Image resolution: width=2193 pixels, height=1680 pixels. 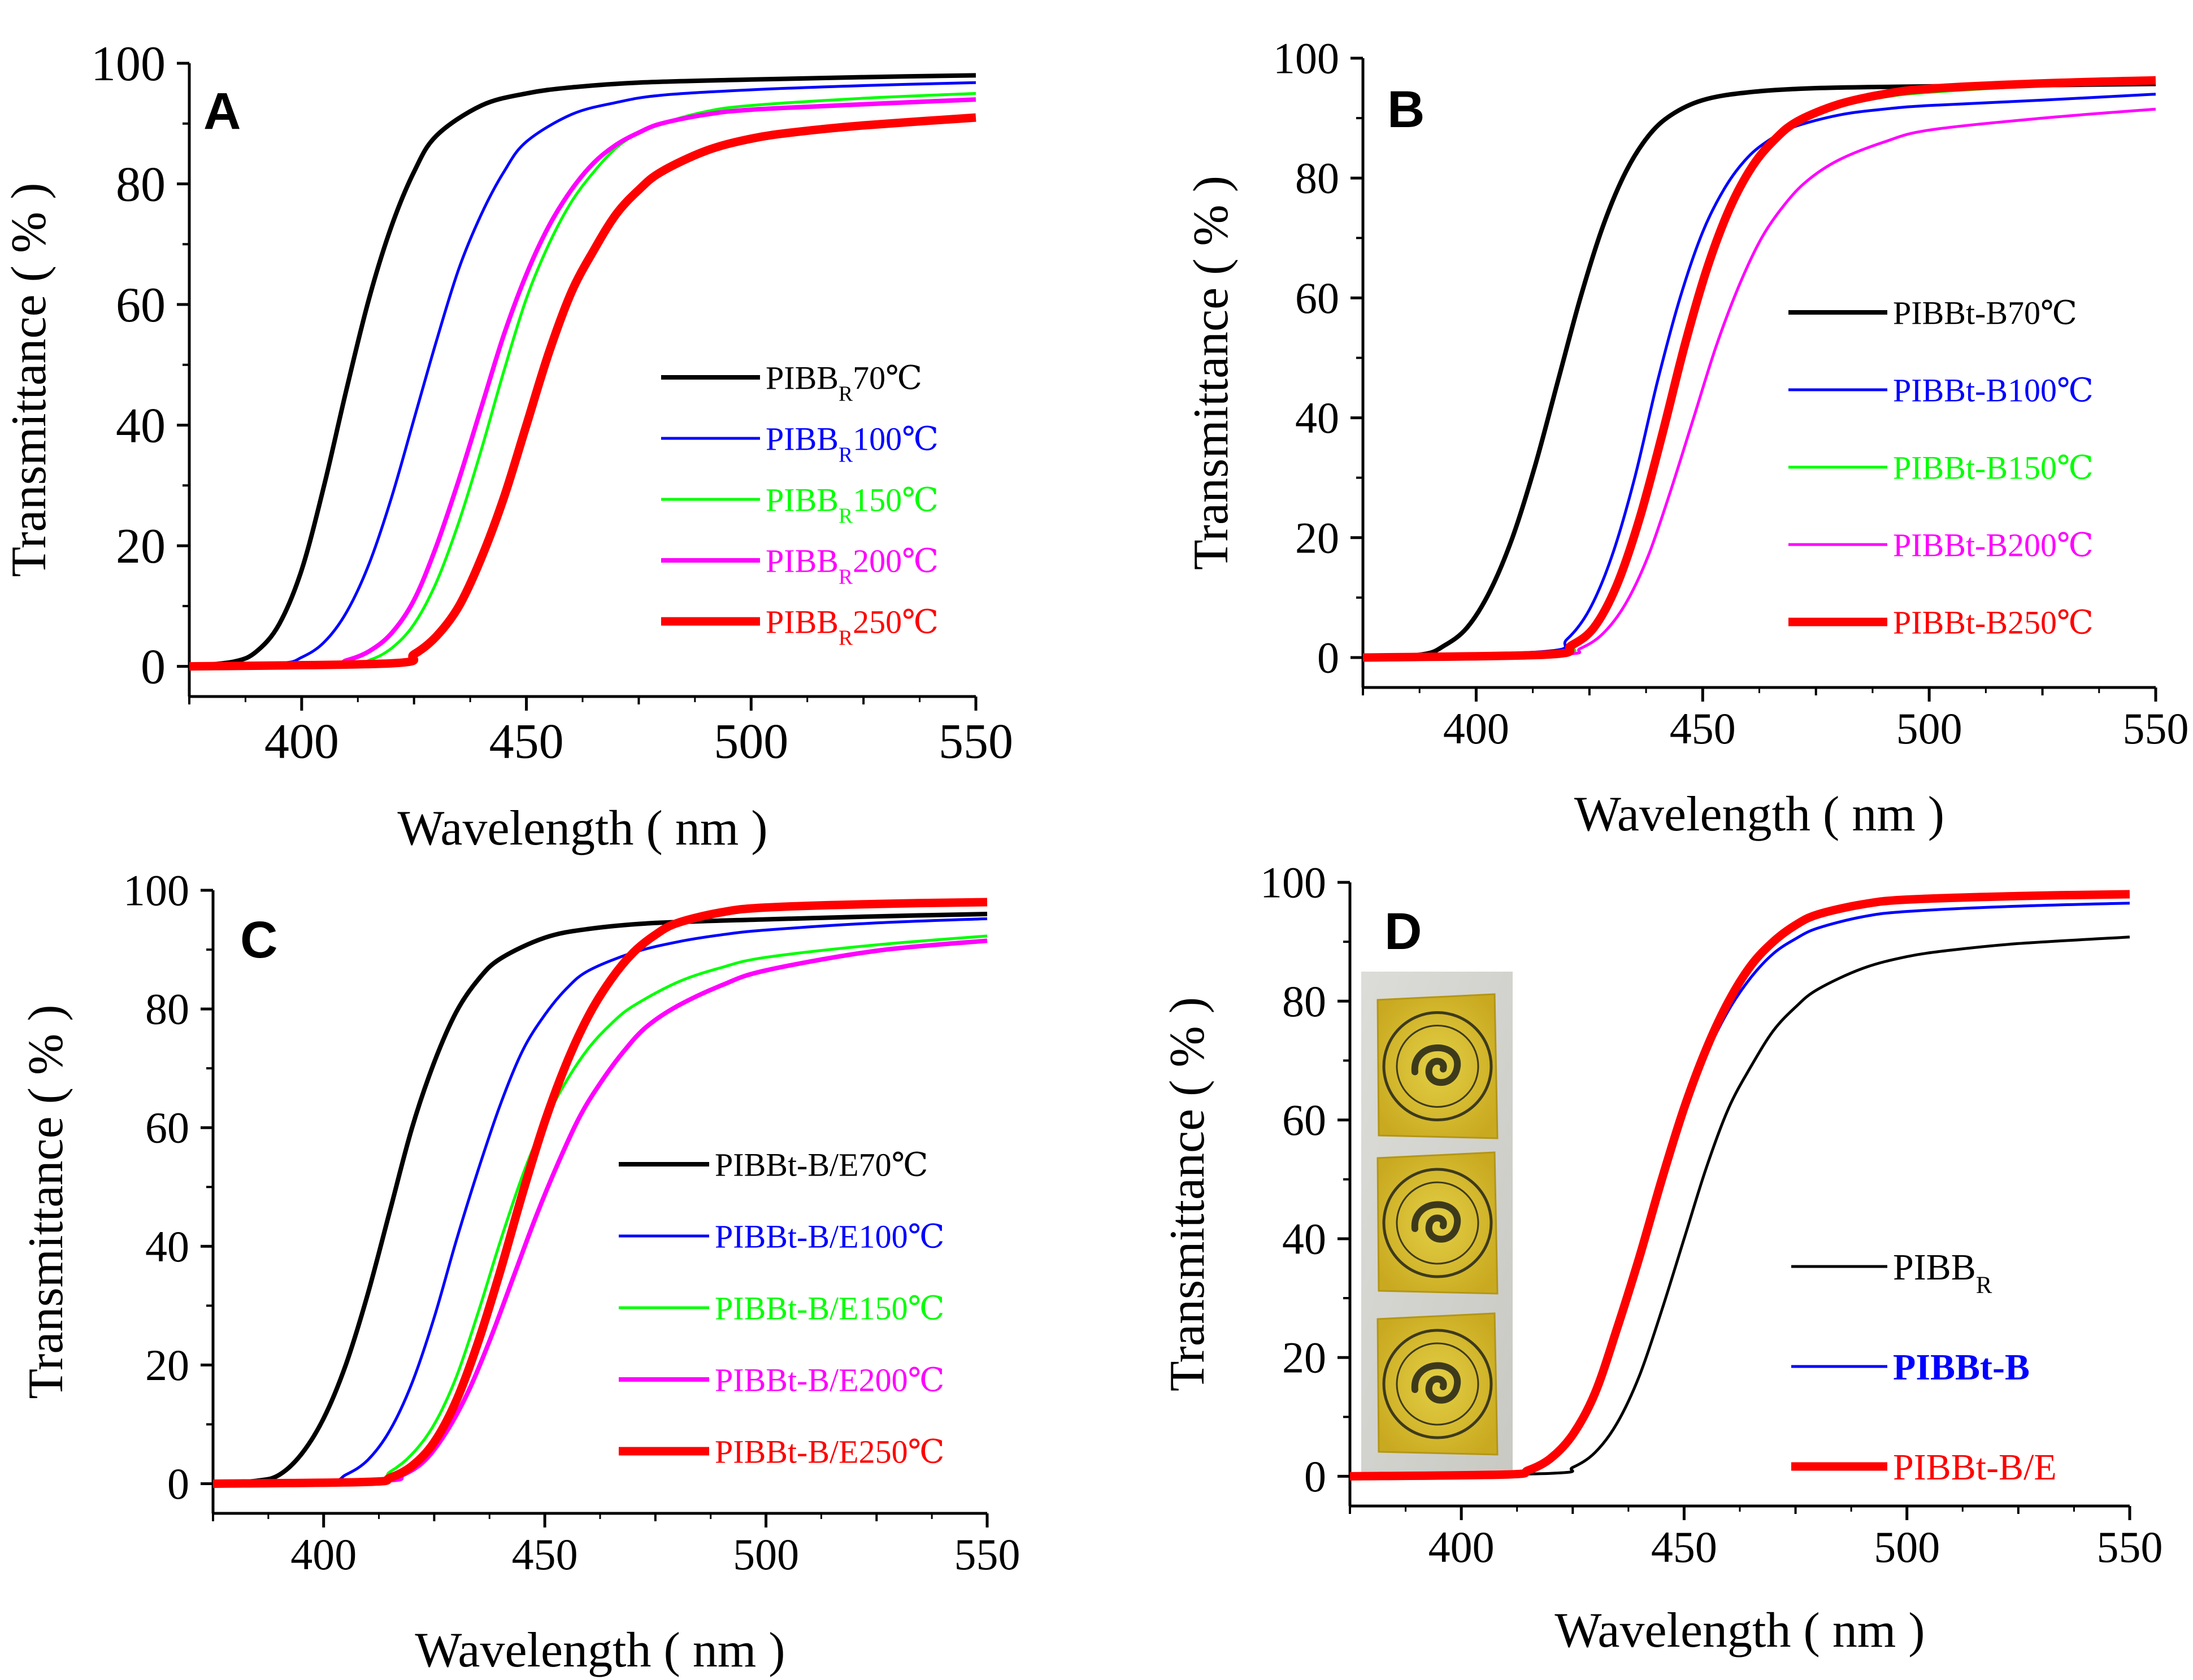 I want to click on legend-label: PIBBt-B100℃, so click(x=1993, y=390).